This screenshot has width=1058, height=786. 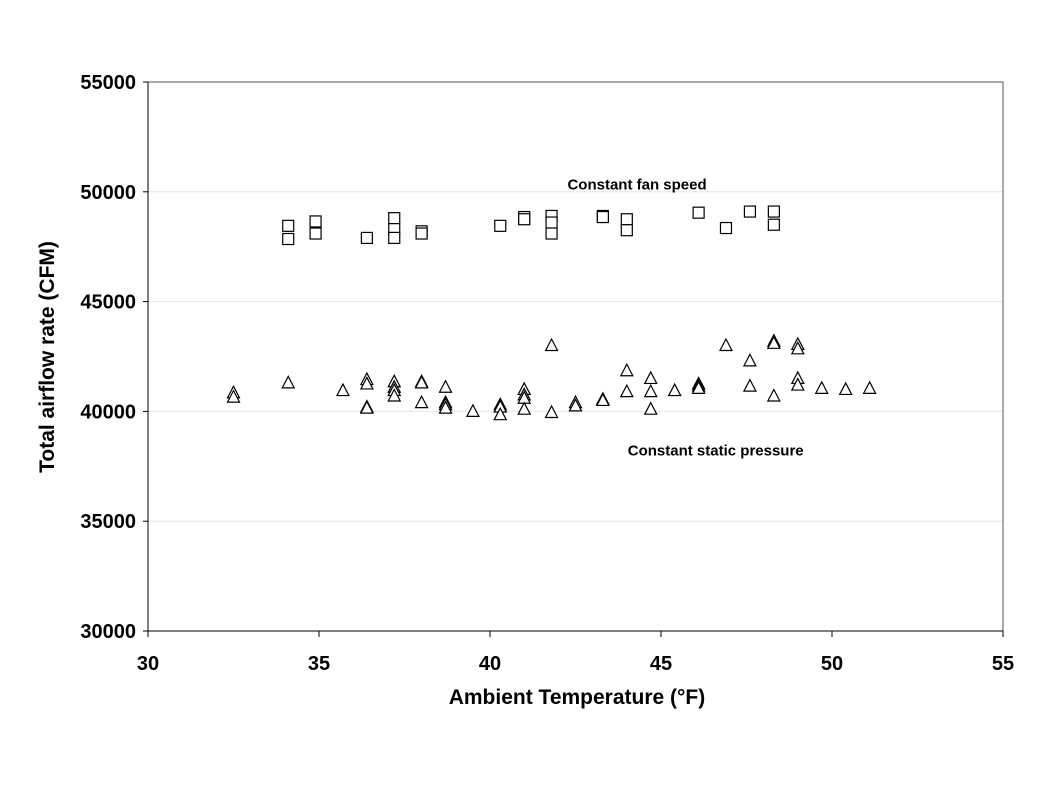 I want to click on x-tick-label: 40, so click(x=490, y=664).